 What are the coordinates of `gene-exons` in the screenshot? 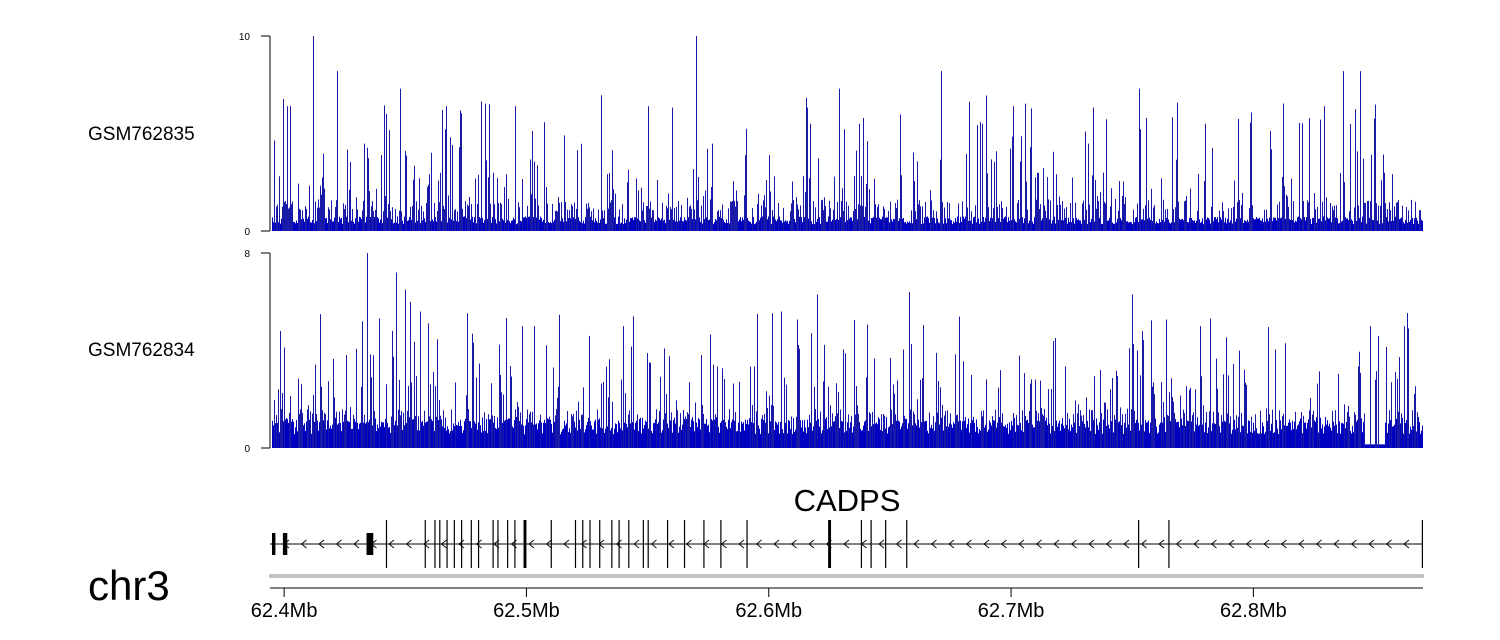 It's located at (847, 544).